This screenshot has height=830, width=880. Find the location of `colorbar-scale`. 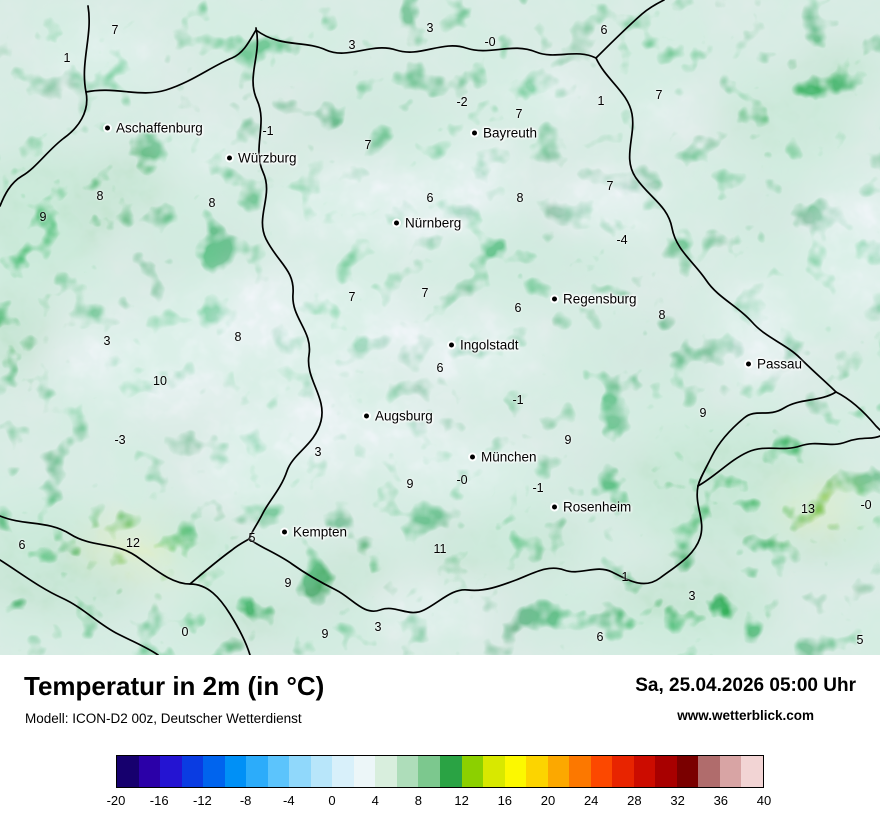

colorbar-scale is located at coordinates (440, 771).